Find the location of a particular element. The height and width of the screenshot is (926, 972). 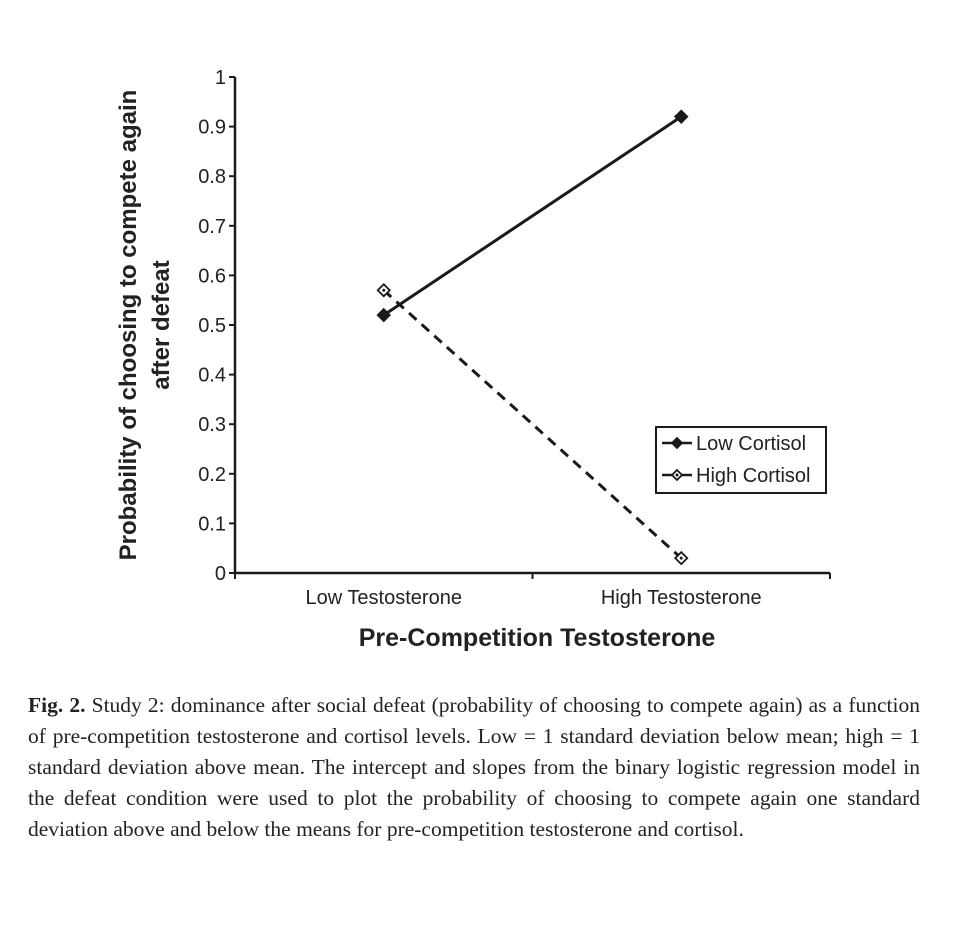

legend-label: High Cortisol is located at coordinates (753, 476).